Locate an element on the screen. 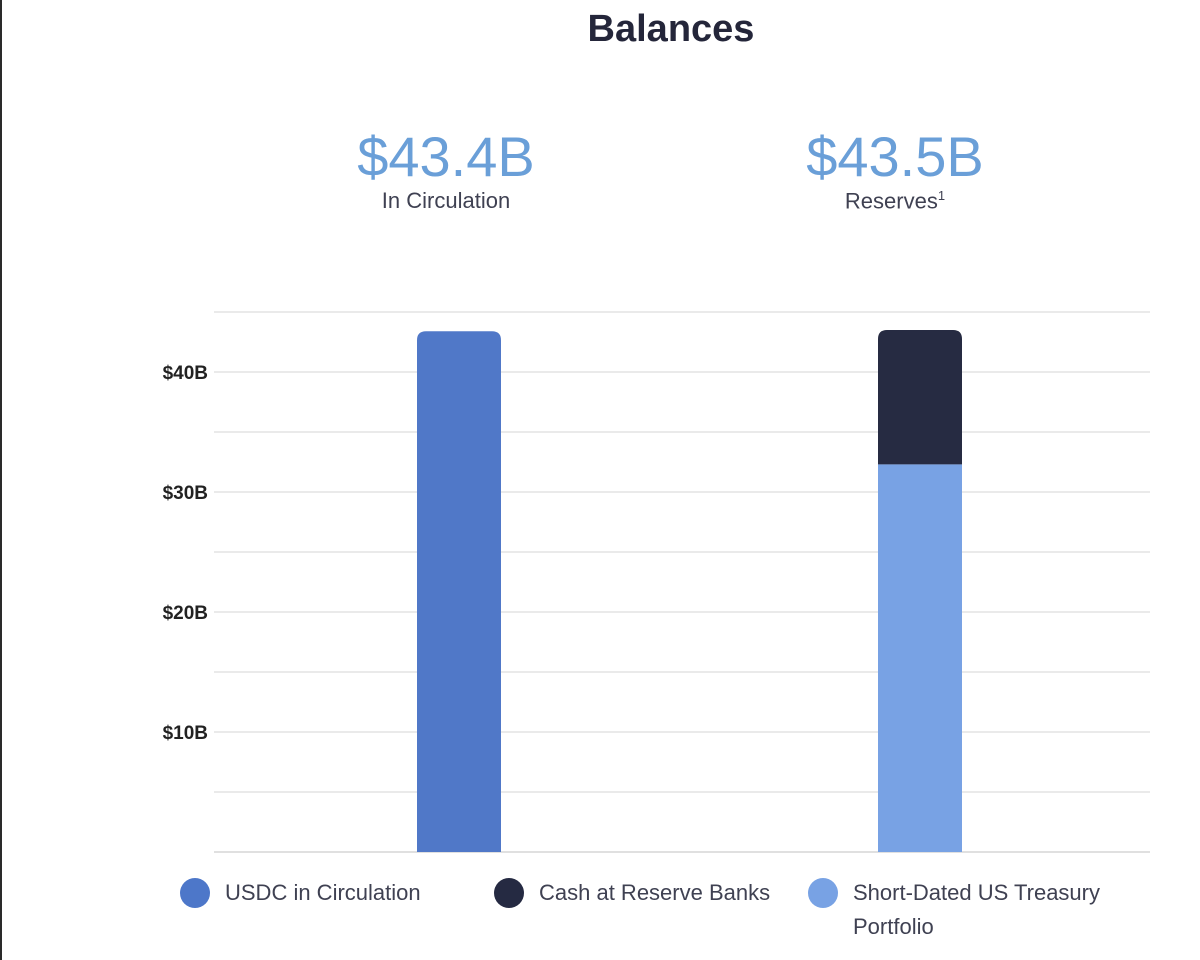  legend-label: Short-Dated US Treasury Portfolio is located at coordinates (976, 909).